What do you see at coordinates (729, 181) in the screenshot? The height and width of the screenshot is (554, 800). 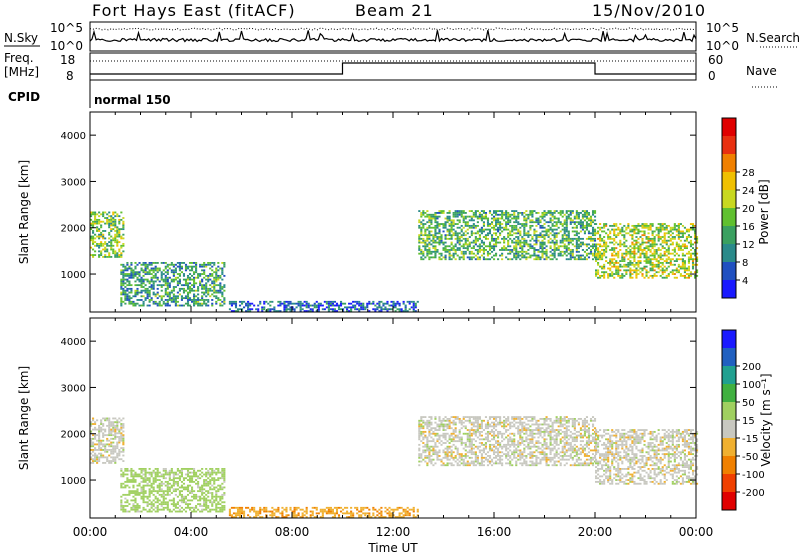 I see `colorbar-cell` at bounding box center [729, 181].